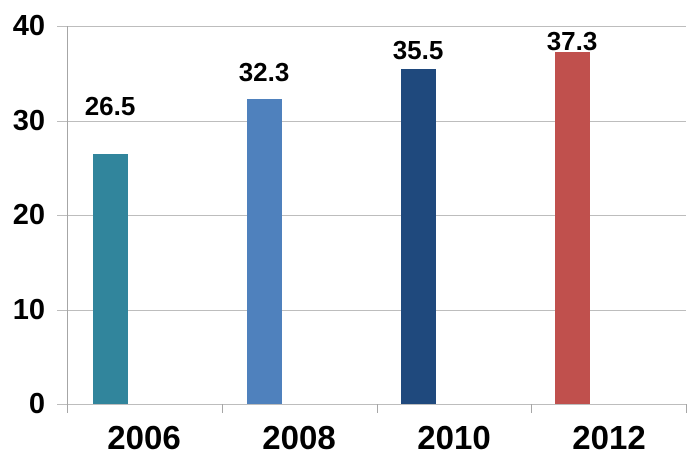 This screenshot has height=467, width=700. What do you see at coordinates (28, 310) in the screenshot?
I see `y-axis-tick-label: 10` at bounding box center [28, 310].